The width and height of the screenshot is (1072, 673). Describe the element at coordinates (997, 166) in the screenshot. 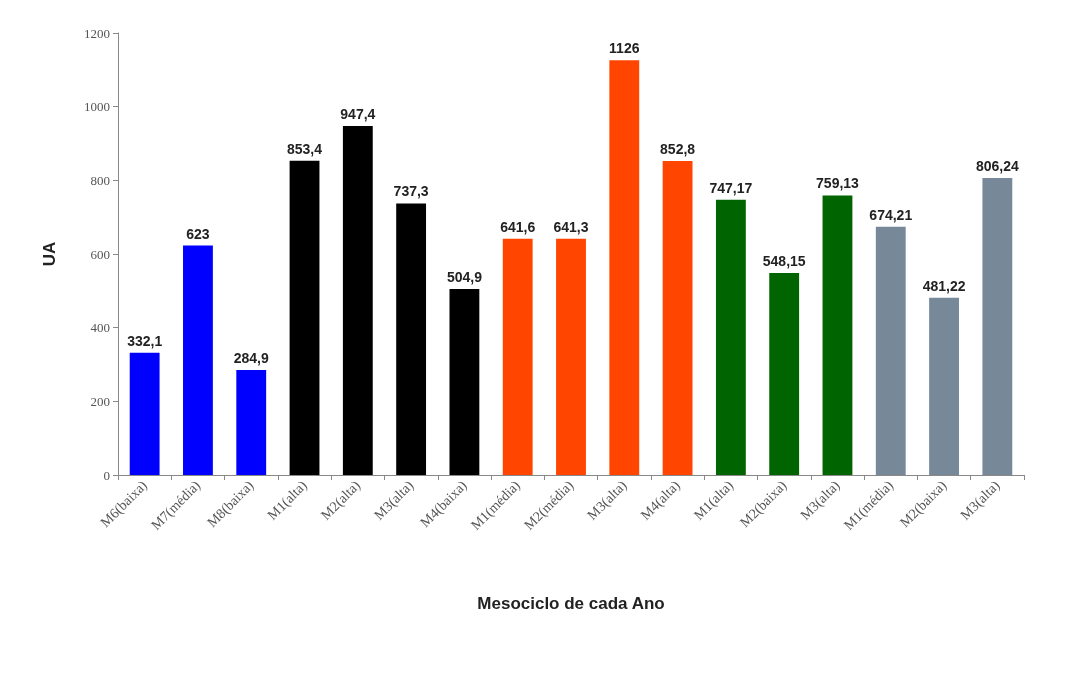

I see `data-label: 806,24` at that location.